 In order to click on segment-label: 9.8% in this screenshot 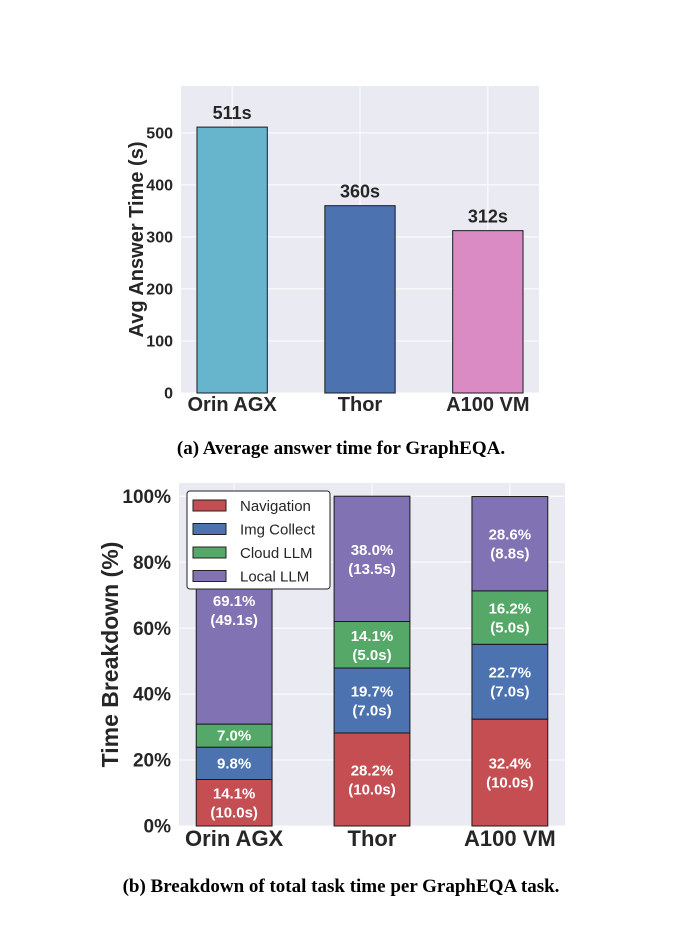, I will do `click(234, 763)`.